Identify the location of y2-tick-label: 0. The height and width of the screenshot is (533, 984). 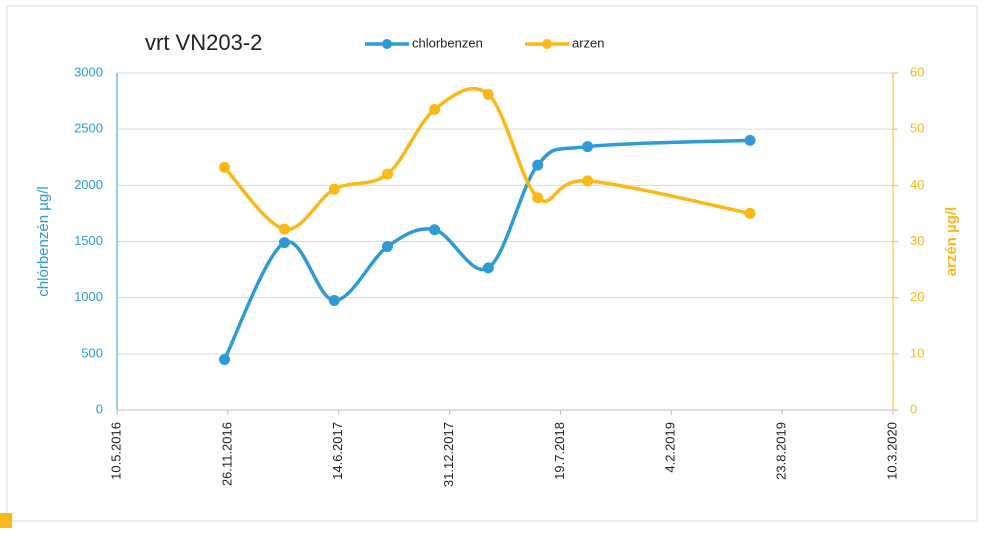
(913, 408).